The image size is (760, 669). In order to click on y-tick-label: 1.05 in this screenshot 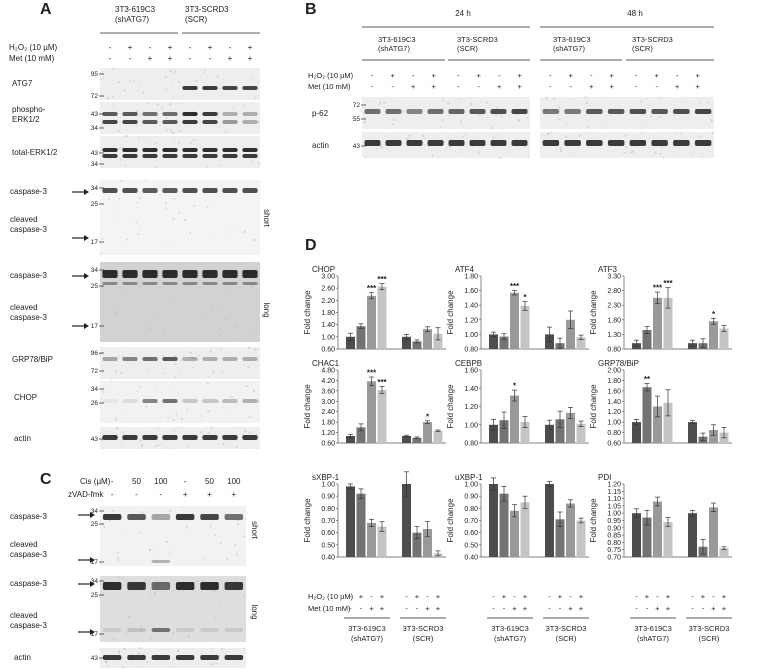, I will do `click(614, 506)`.